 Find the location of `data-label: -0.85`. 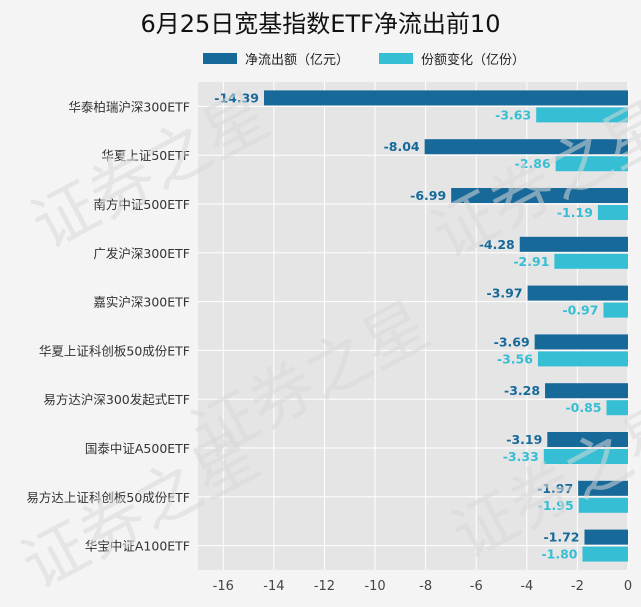

data-label: -0.85 is located at coordinates (583, 407).